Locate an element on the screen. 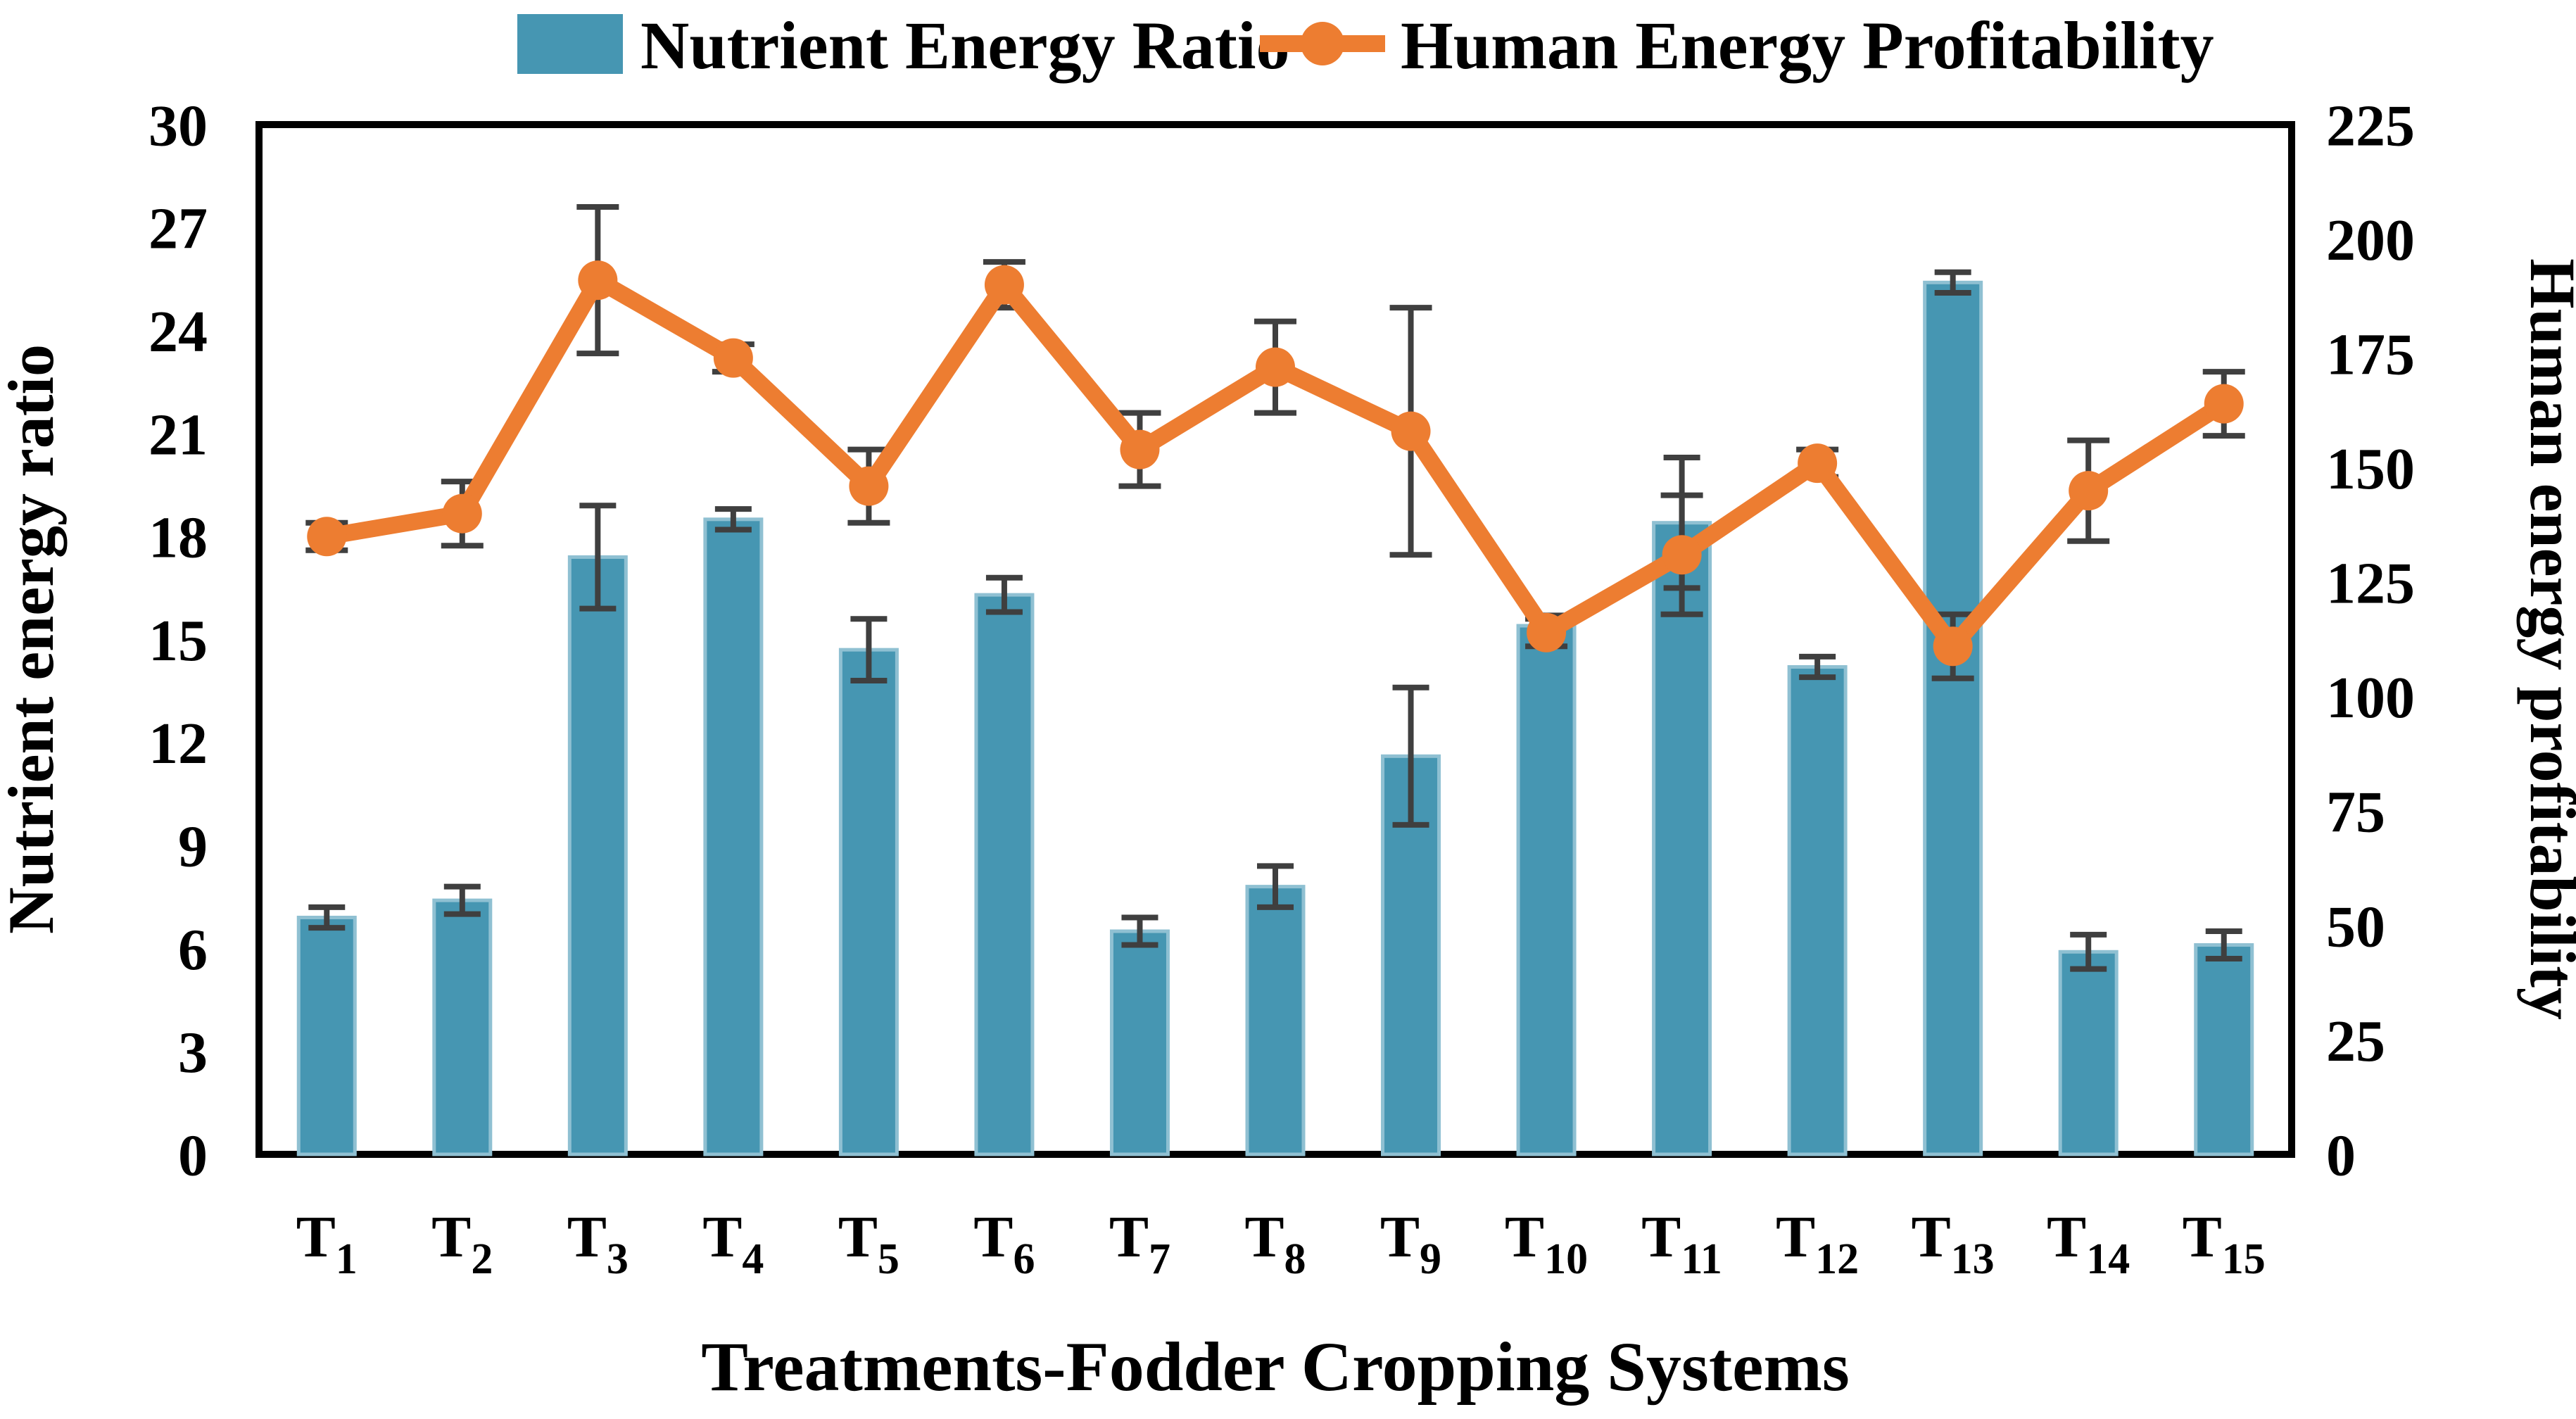  line-marker-T13 is located at coordinates (1953, 647).